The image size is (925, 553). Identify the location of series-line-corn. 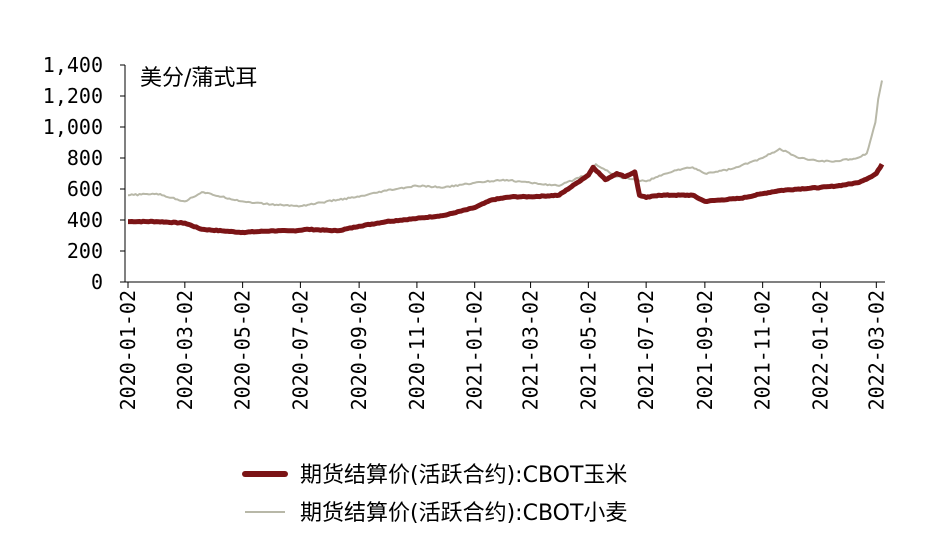
(506, 199).